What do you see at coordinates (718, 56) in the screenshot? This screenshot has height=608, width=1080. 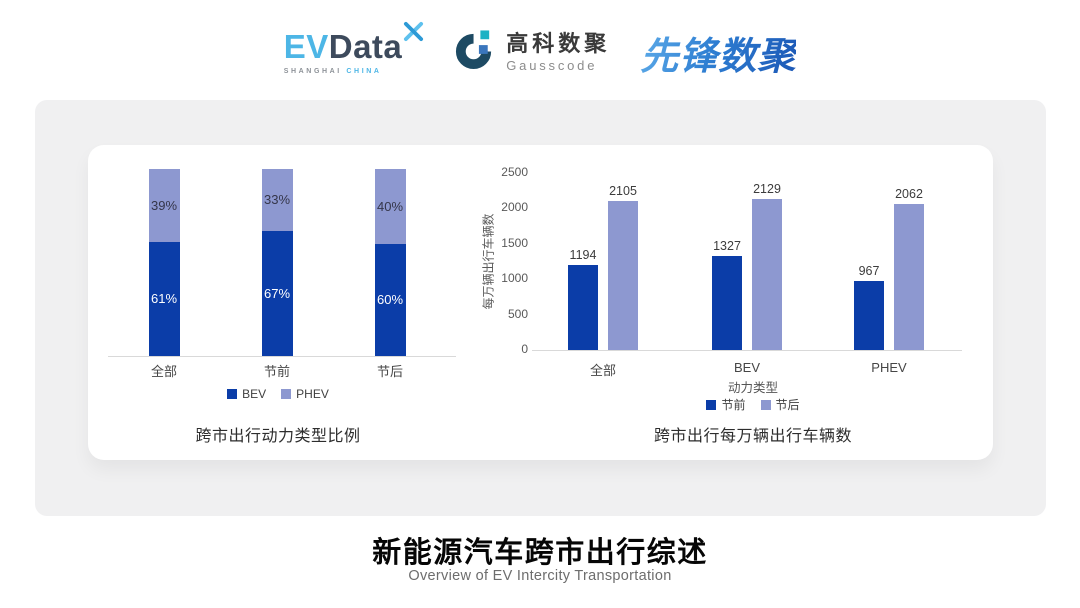 I see `pioneer-wordmark: 先锋数聚` at bounding box center [718, 56].